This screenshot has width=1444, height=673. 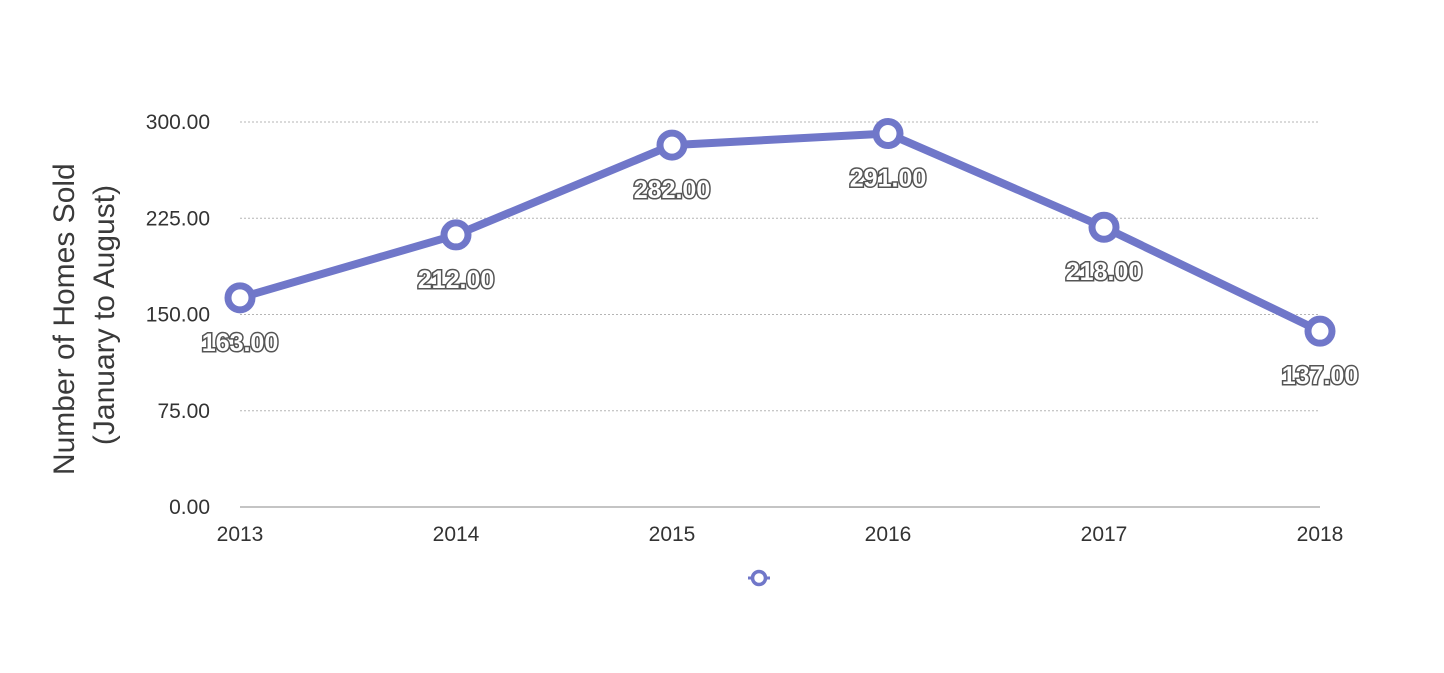 What do you see at coordinates (104, 315) in the screenshot?
I see `y-axis-title-line-2: (January to August)` at bounding box center [104, 315].